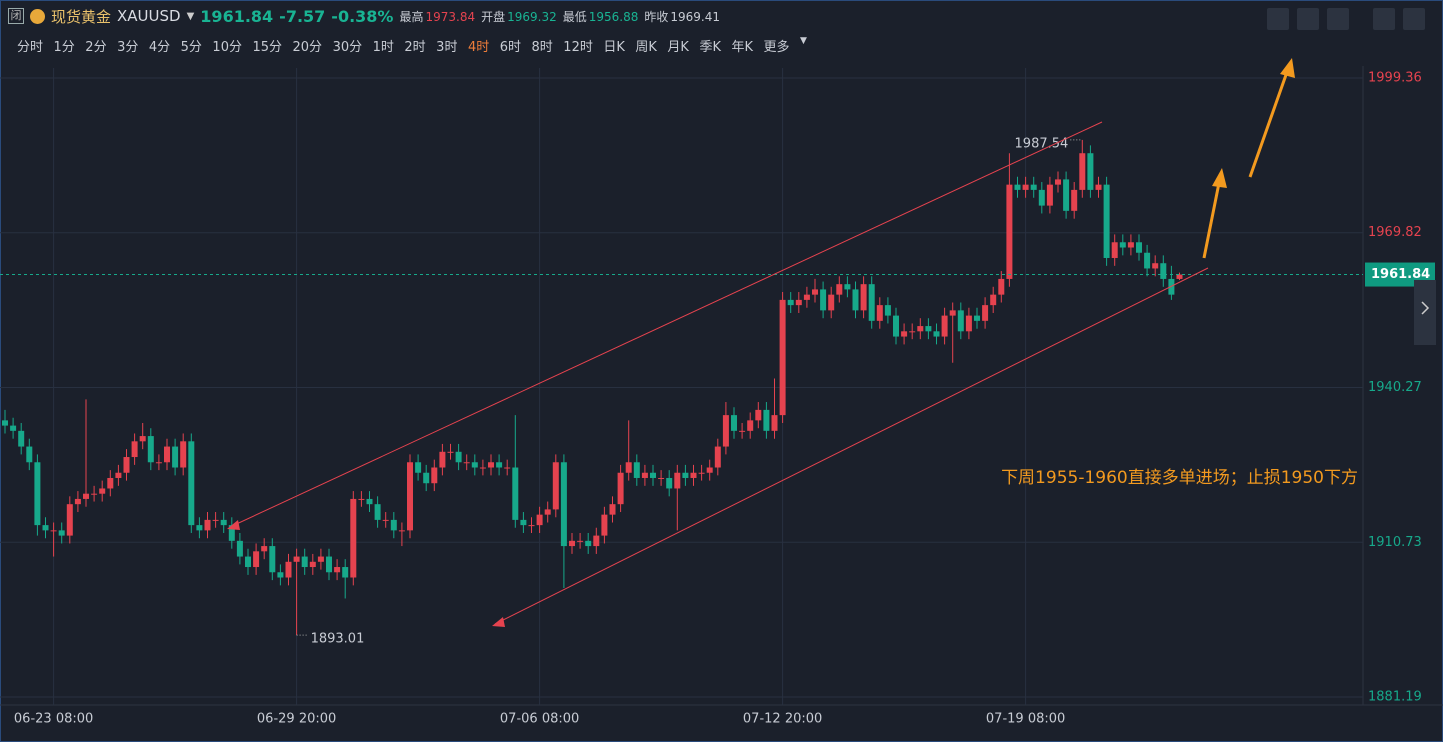 This screenshot has width=1443, height=742. What do you see at coordinates (96, 47) in the screenshot?
I see `interval-tab: 2分` at bounding box center [96, 47].